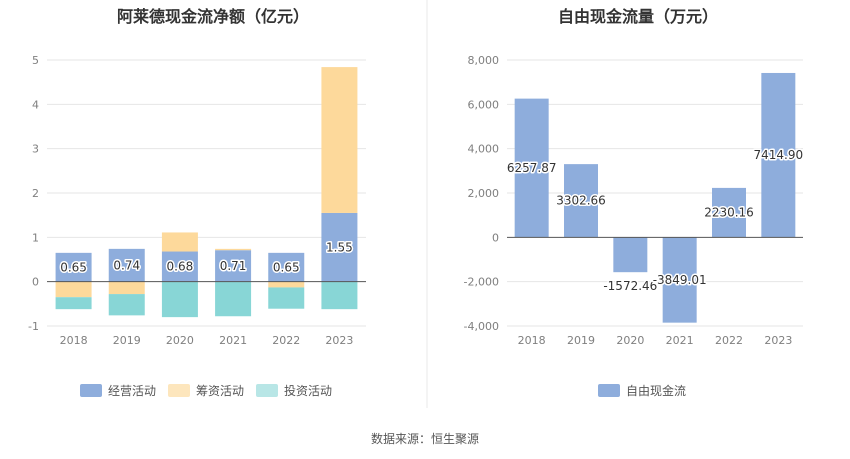 This screenshot has height=459, width=850. Describe the element at coordinates (484, 149) in the screenshot. I see `y-tick-label: 4,000` at that location.